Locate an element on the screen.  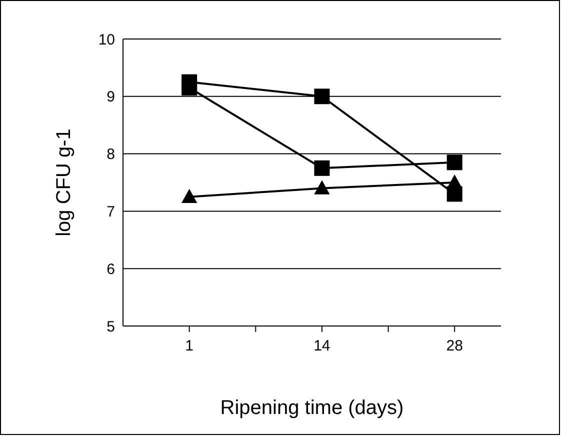
y-tick-label: 10 is located at coordinates (106, 39).